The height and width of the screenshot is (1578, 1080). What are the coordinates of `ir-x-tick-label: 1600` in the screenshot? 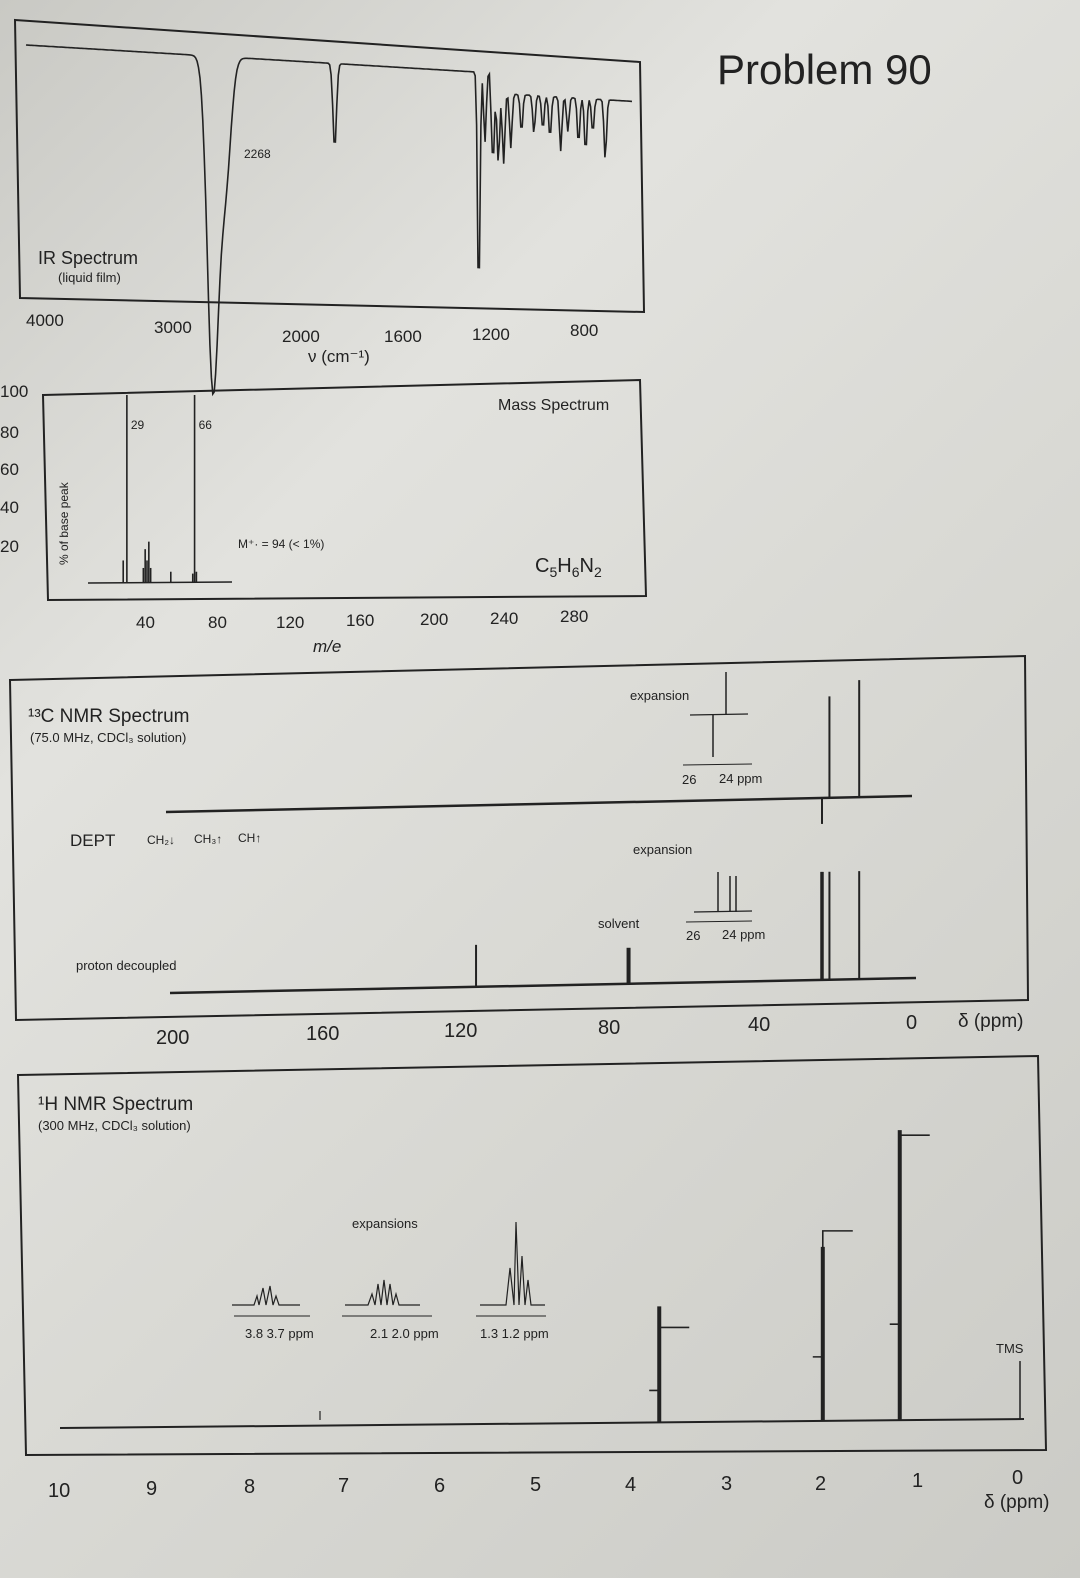 It's located at (403, 336).